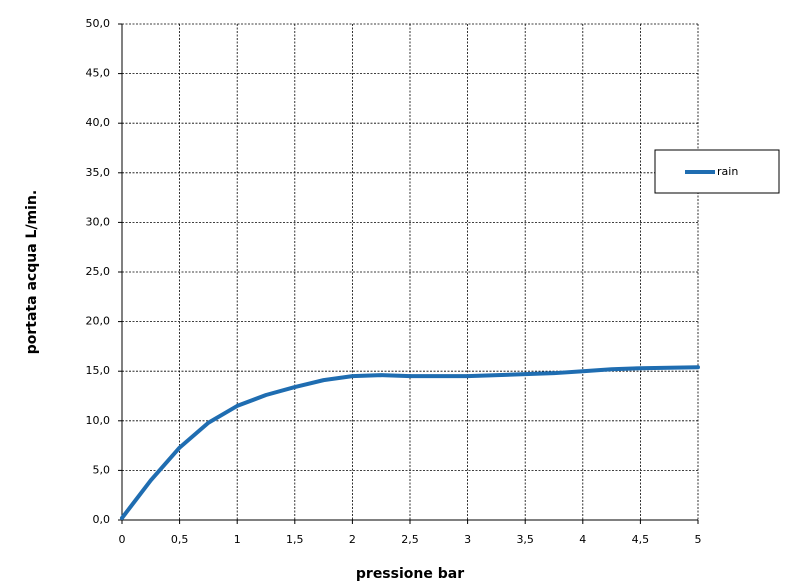 This screenshot has height=583, width=800. Describe the element at coordinates (102, 469) in the screenshot. I see `y-tick-label: 5,0` at that location.